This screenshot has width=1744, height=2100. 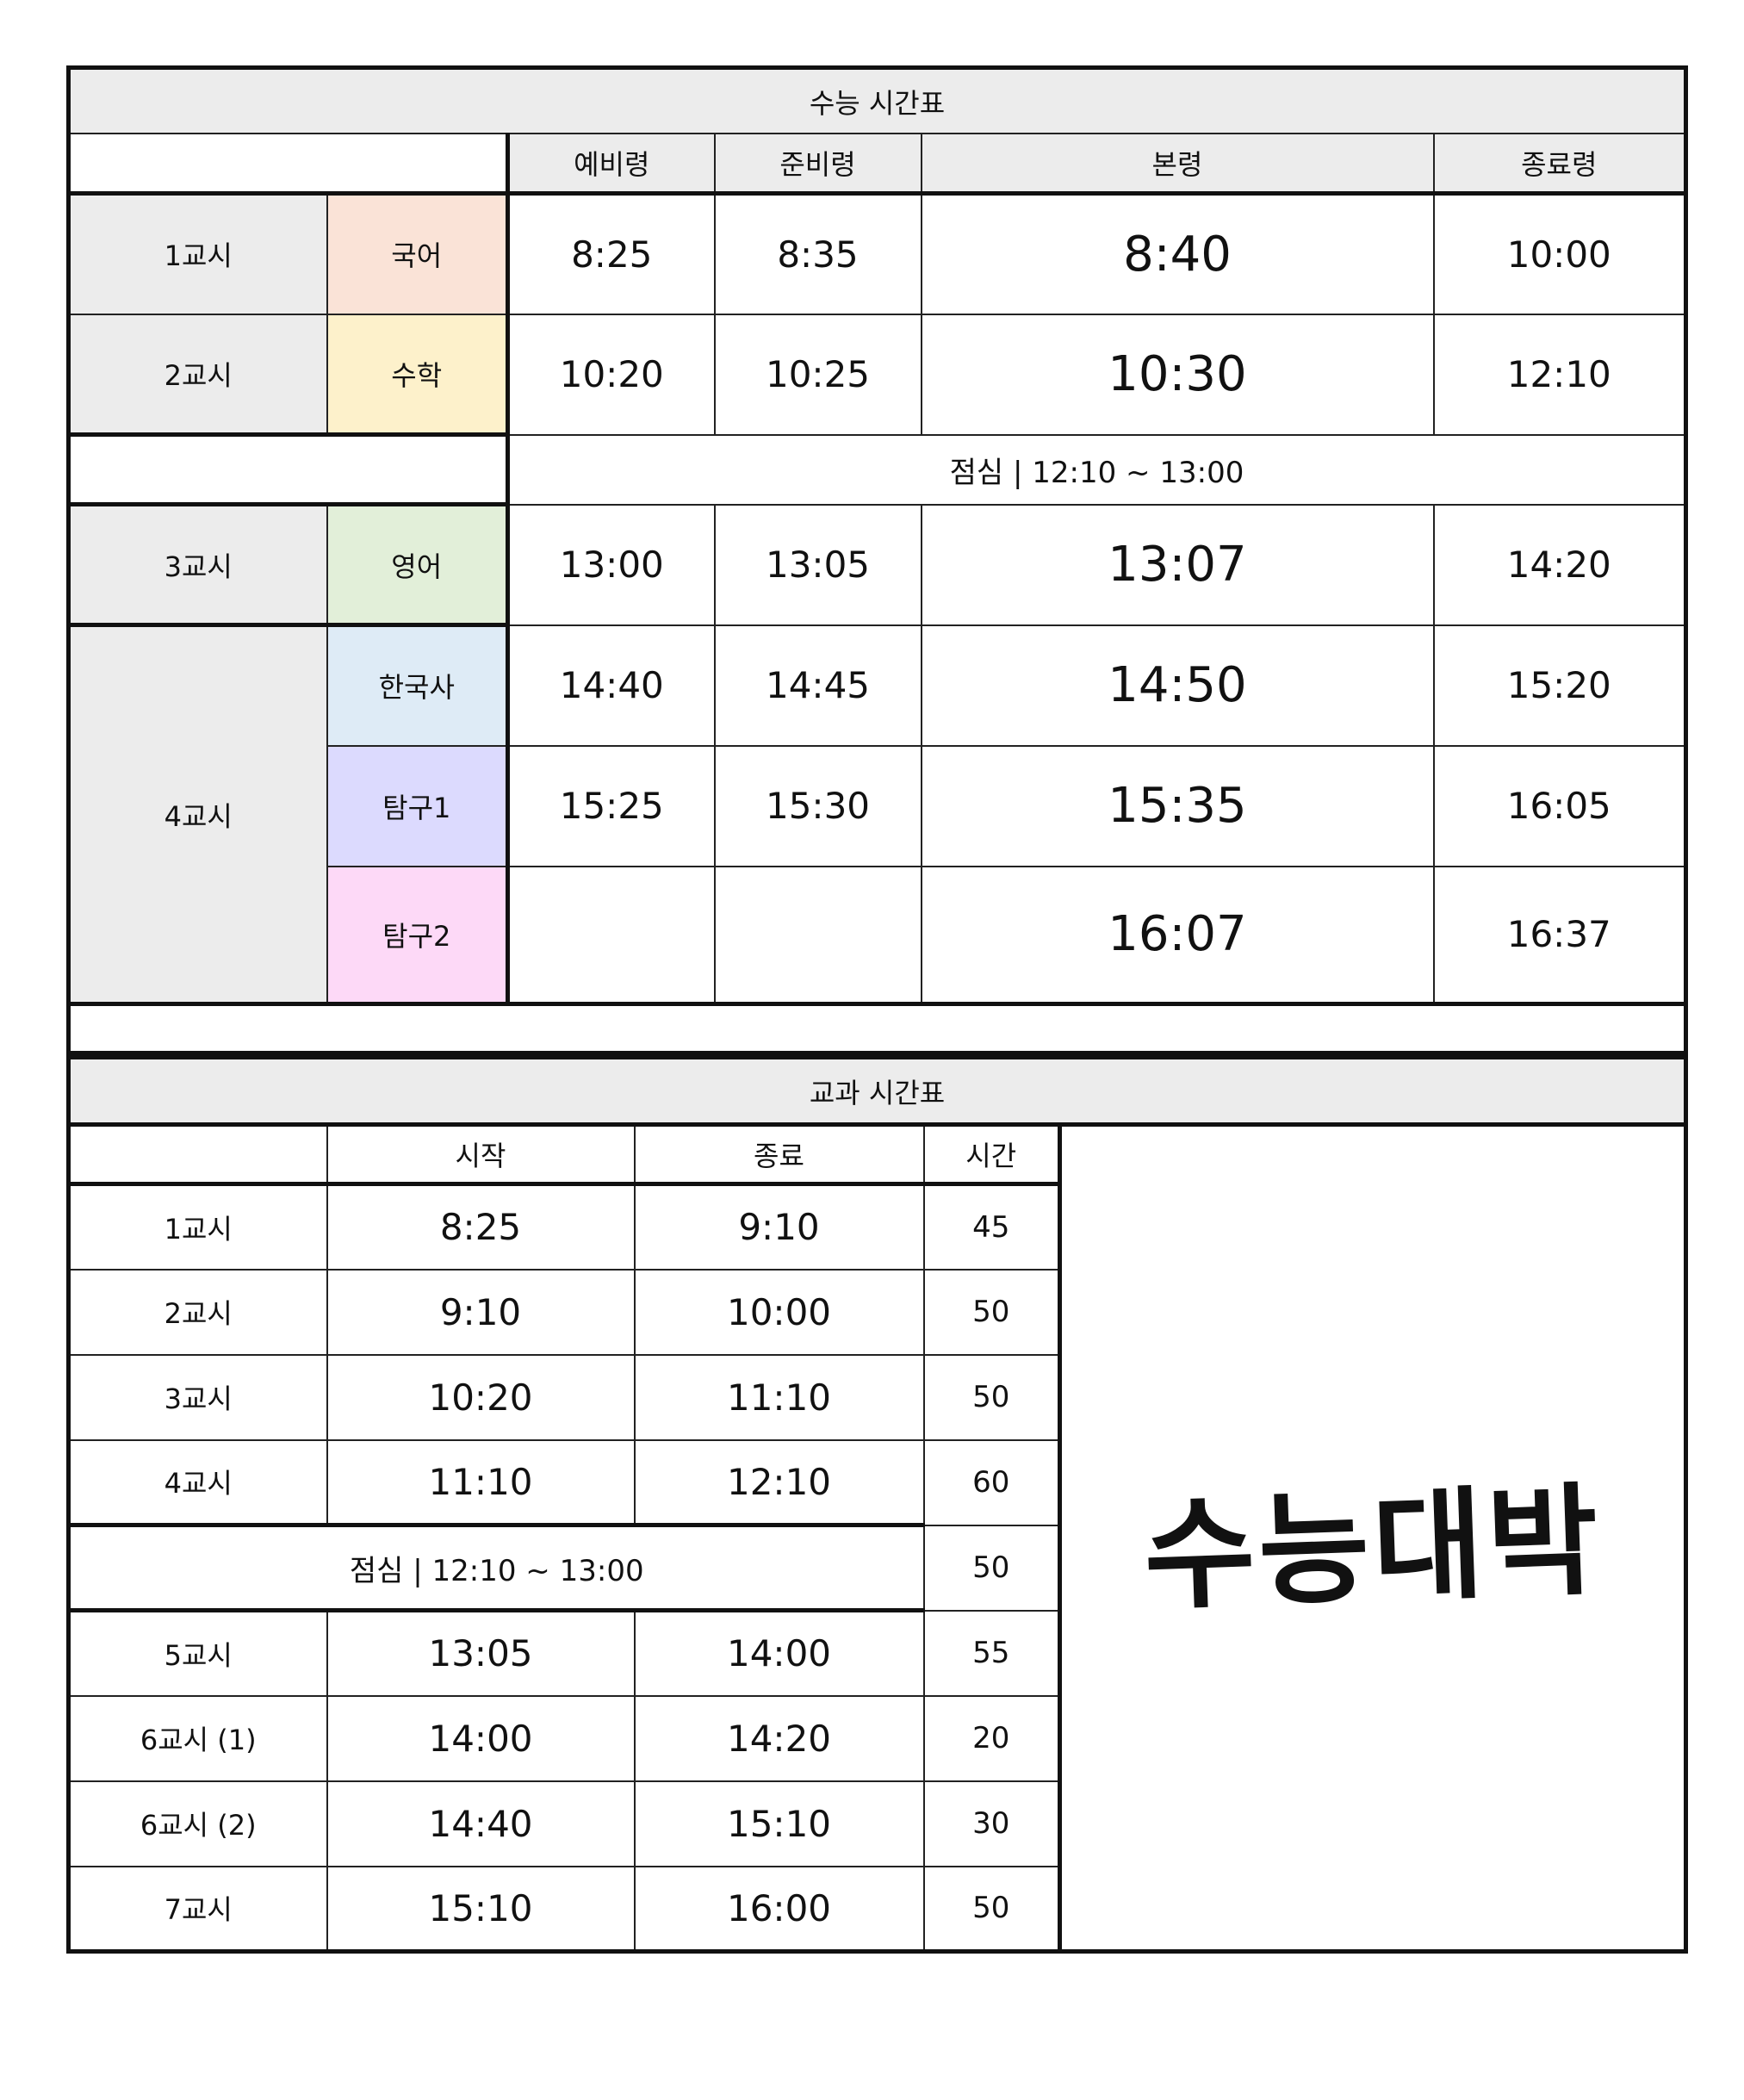 What do you see at coordinates (611, 253) in the screenshot?
I see `prep-time: 8:25` at bounding box center [611, 253].